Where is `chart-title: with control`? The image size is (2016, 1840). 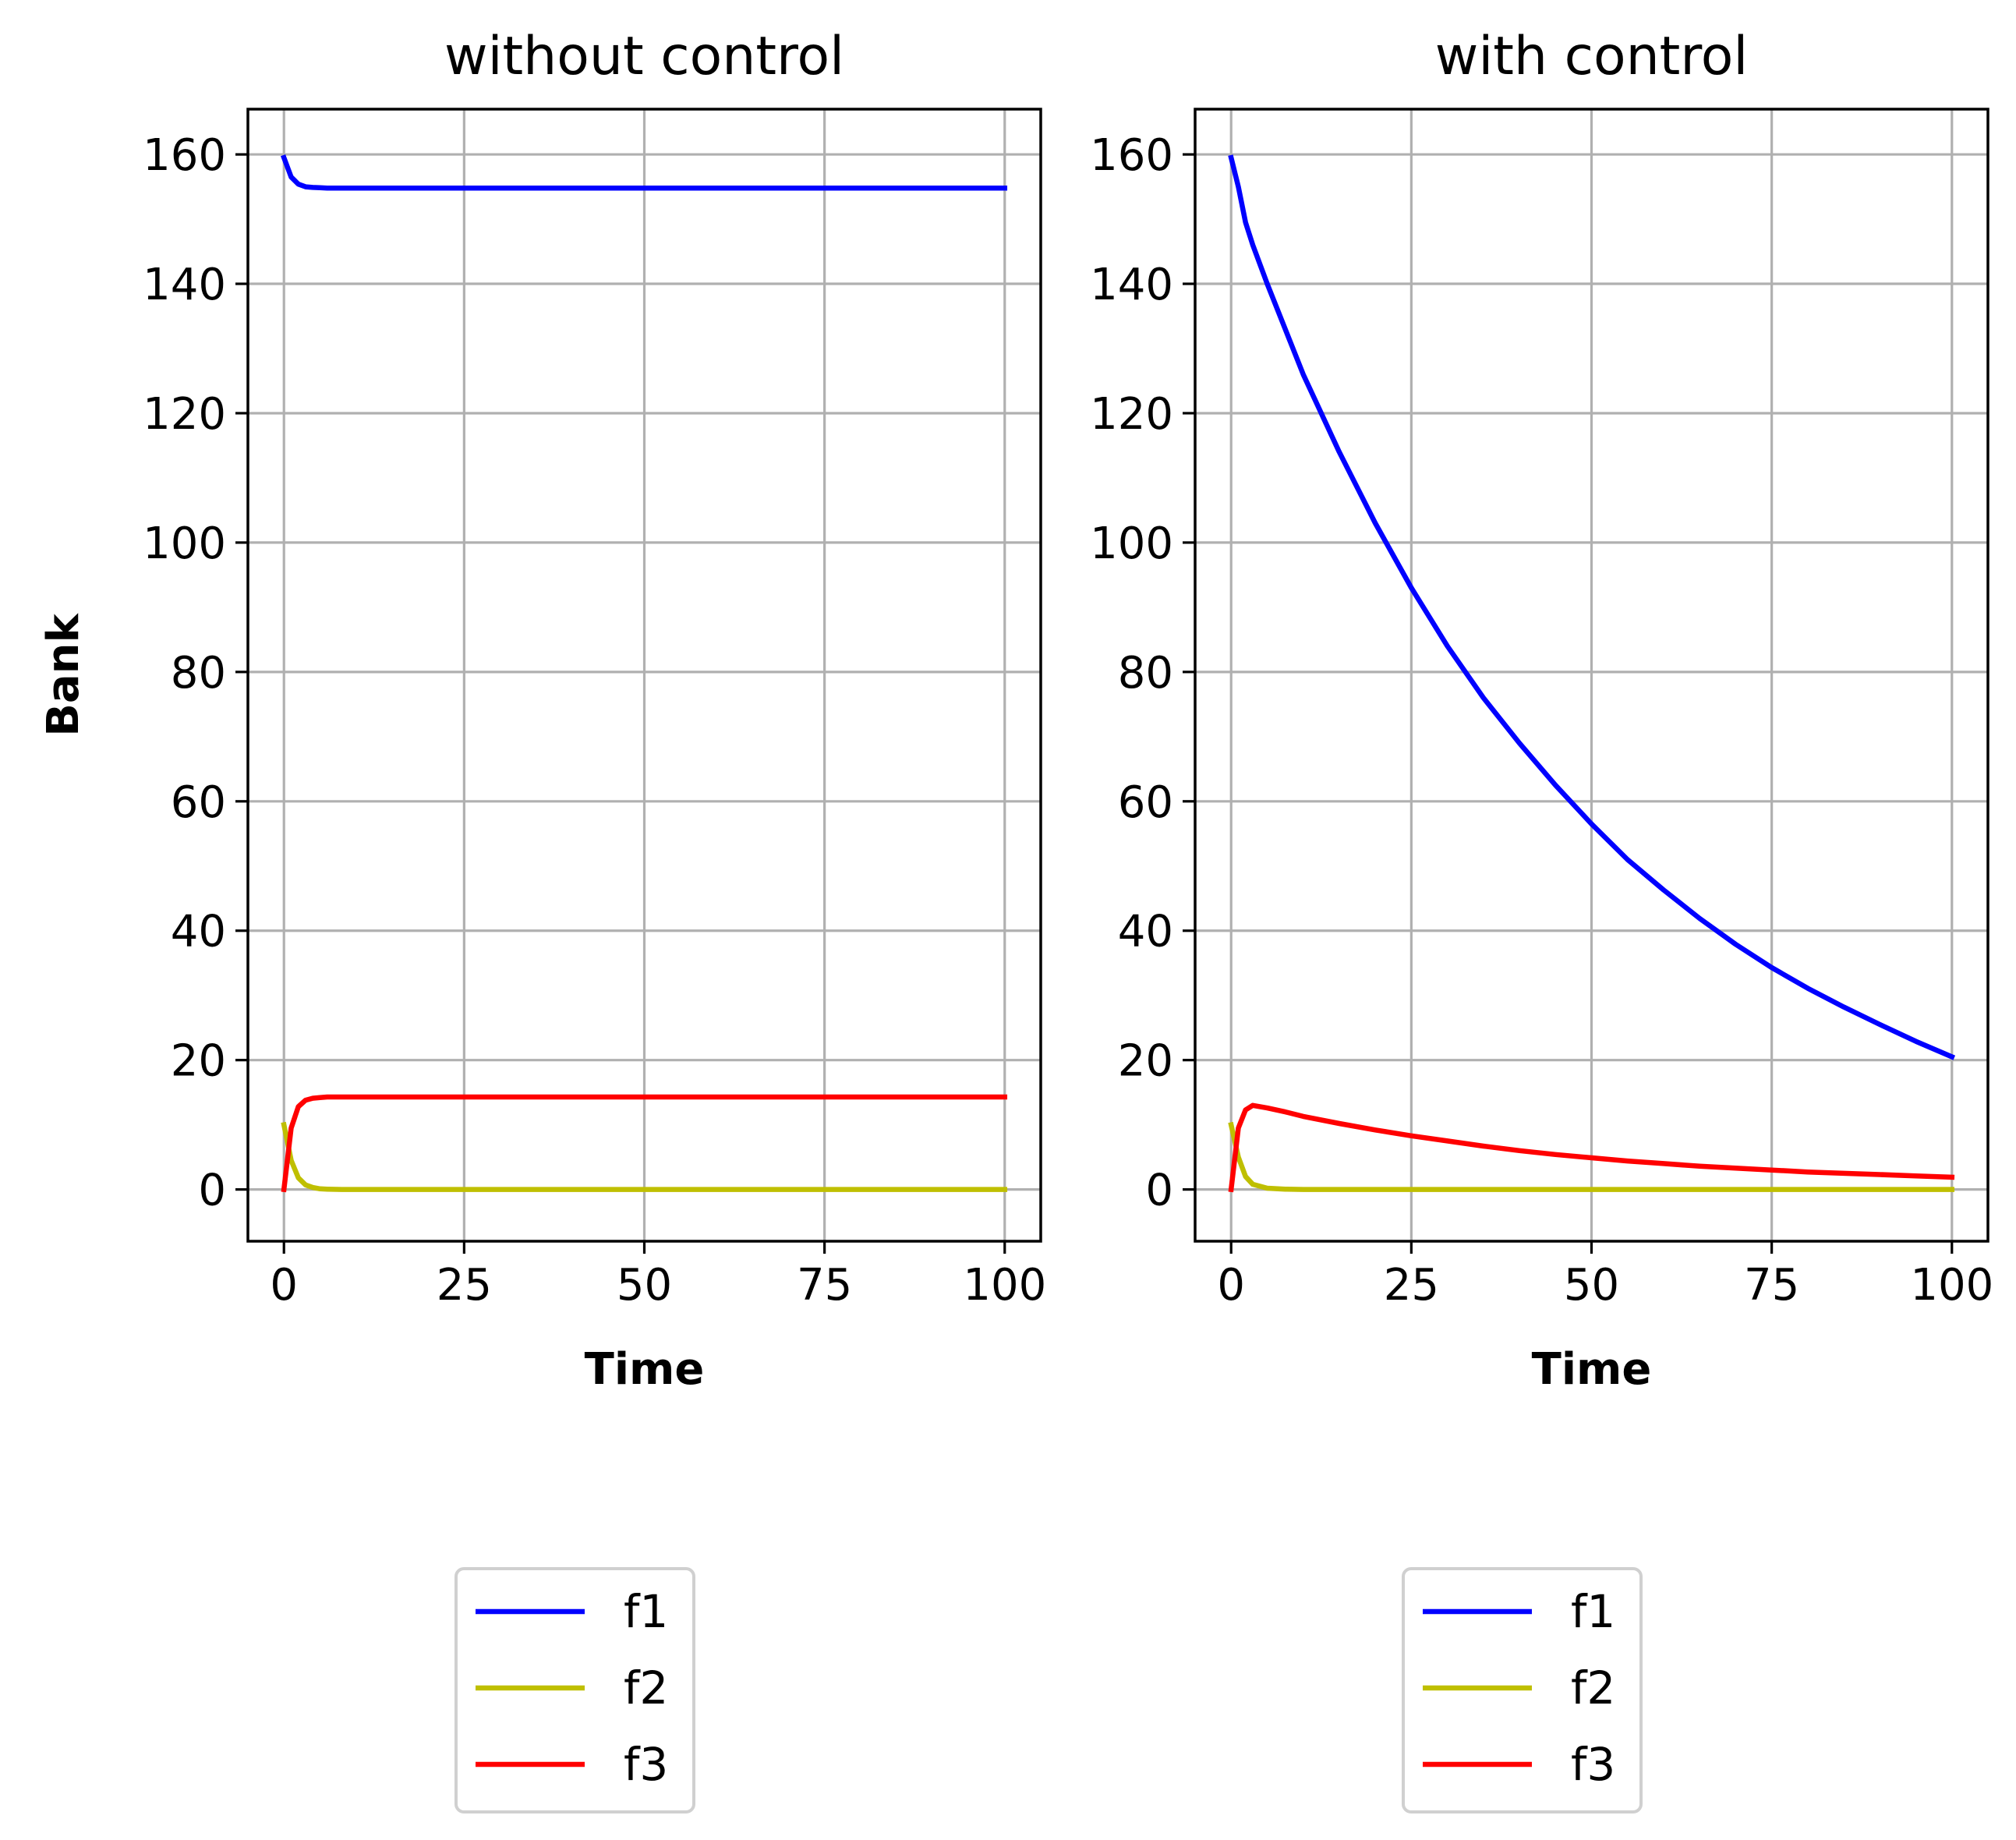
chart-title: with control is located at coordinates (1592, 57).